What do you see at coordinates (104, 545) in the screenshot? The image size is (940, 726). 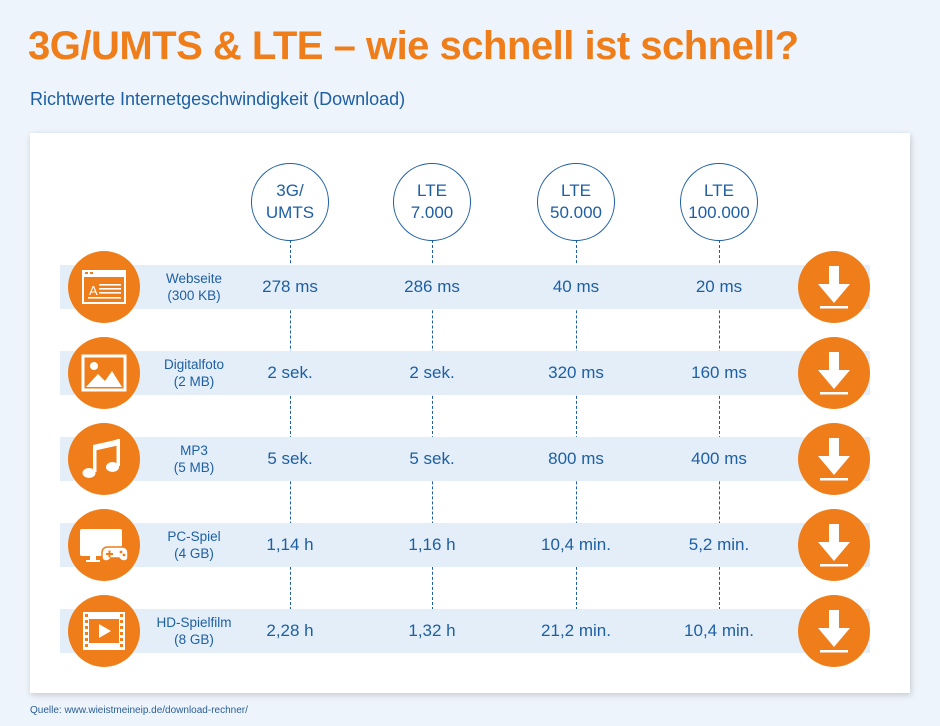 I see `gamepad-icon` at bounding box center [104, 545].